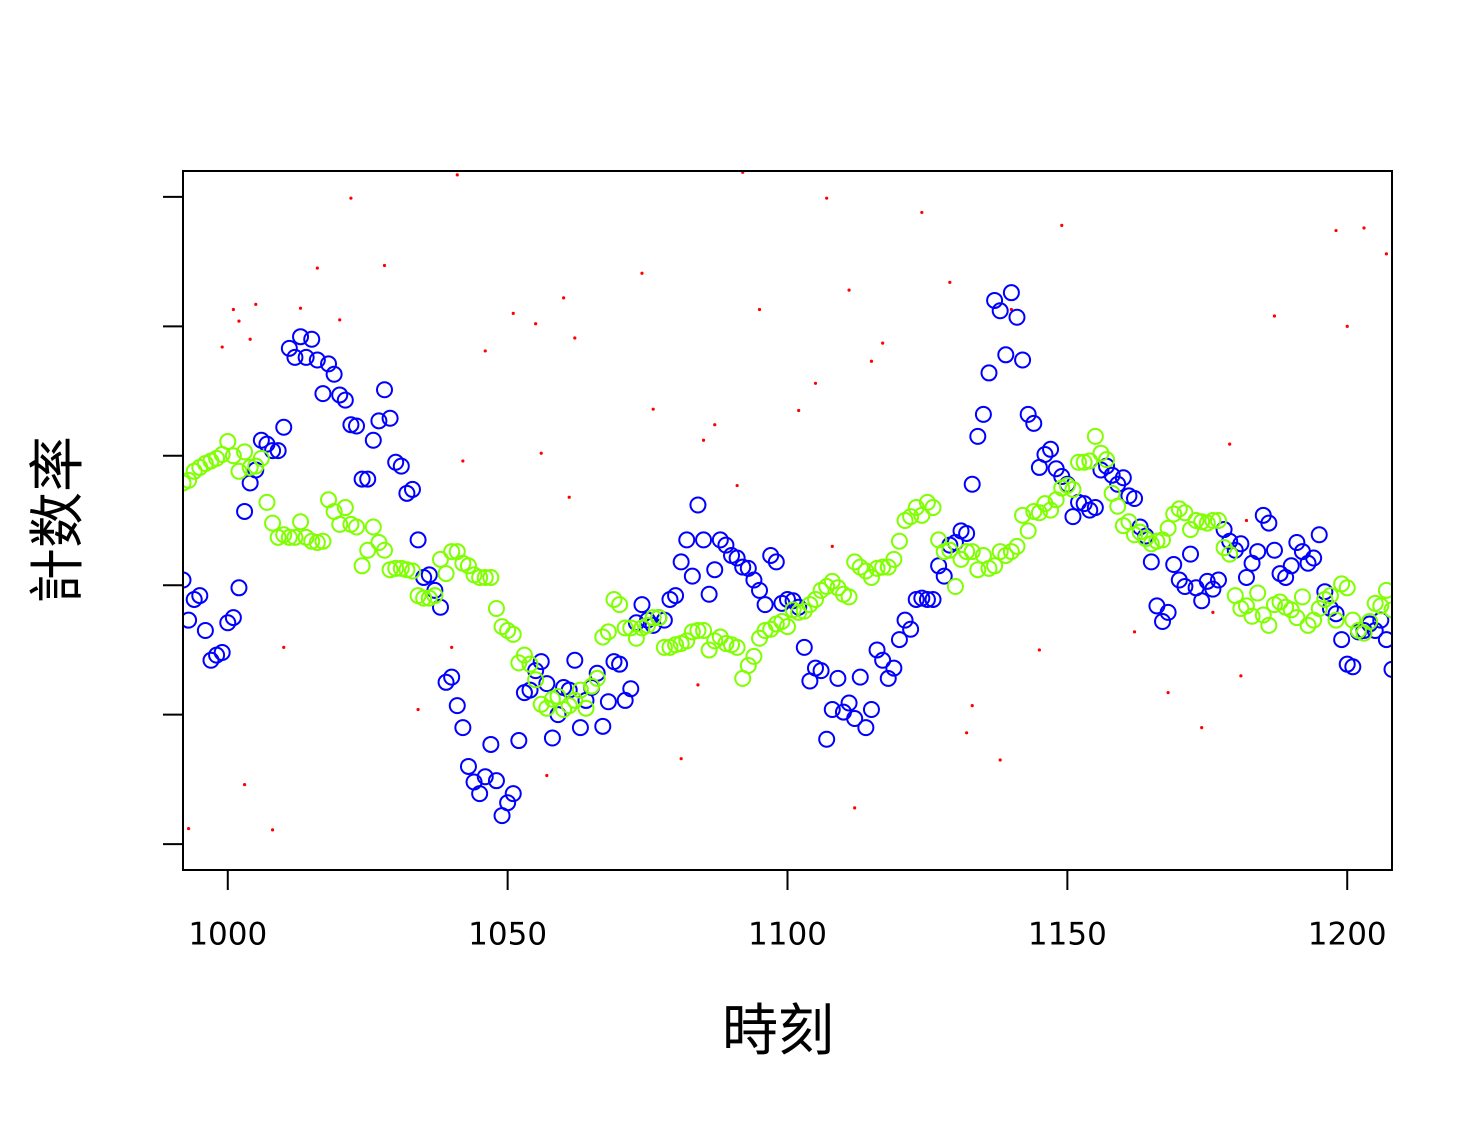 This screenshot has height=1122, width=1481. I want to click on y-axis-title: 計数率, so click(58, 520).